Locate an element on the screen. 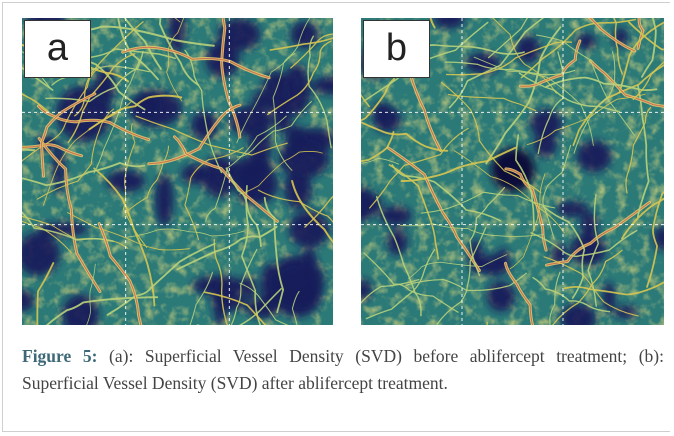 The image size is (674, 436). panel-label: b is located at coordinates (396, 49).